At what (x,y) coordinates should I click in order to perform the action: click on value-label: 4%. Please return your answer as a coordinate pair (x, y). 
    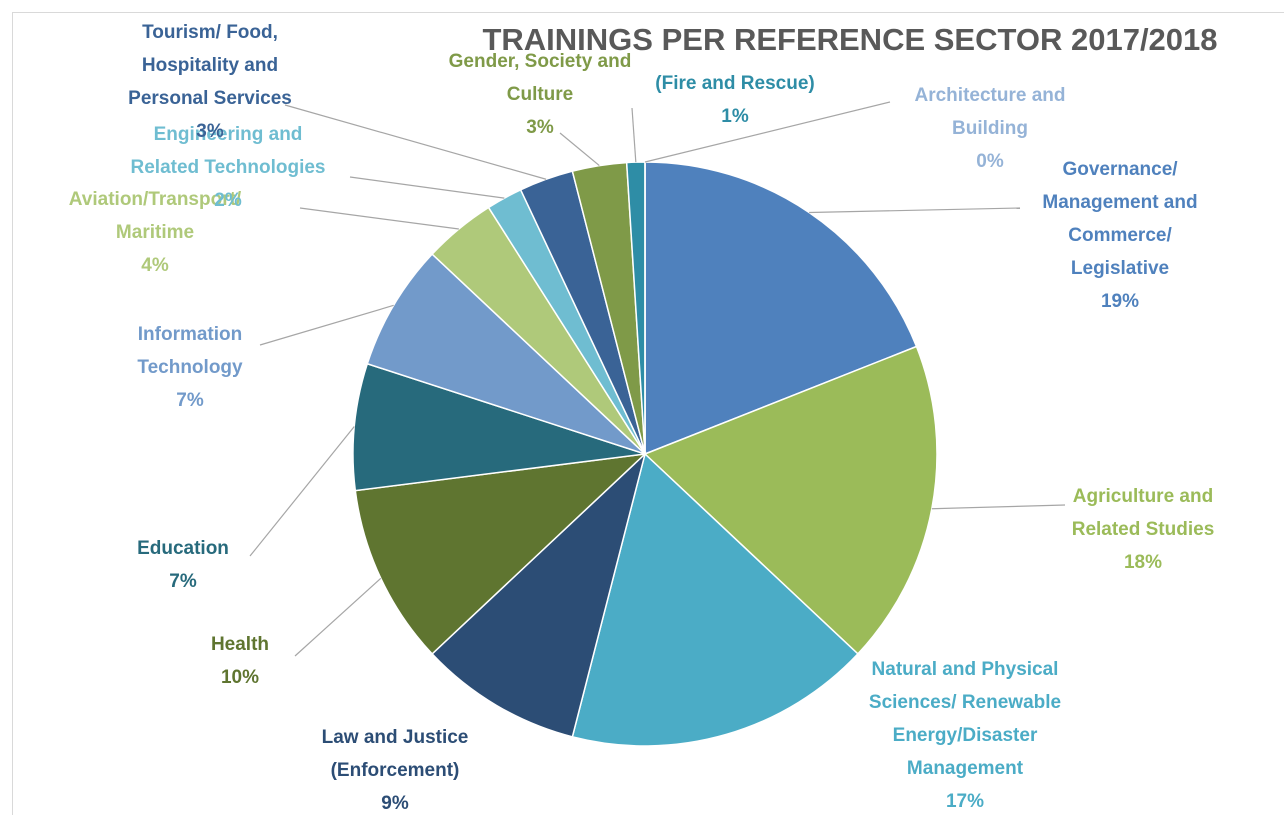
    Looking at the image, I should click on (155, 265).